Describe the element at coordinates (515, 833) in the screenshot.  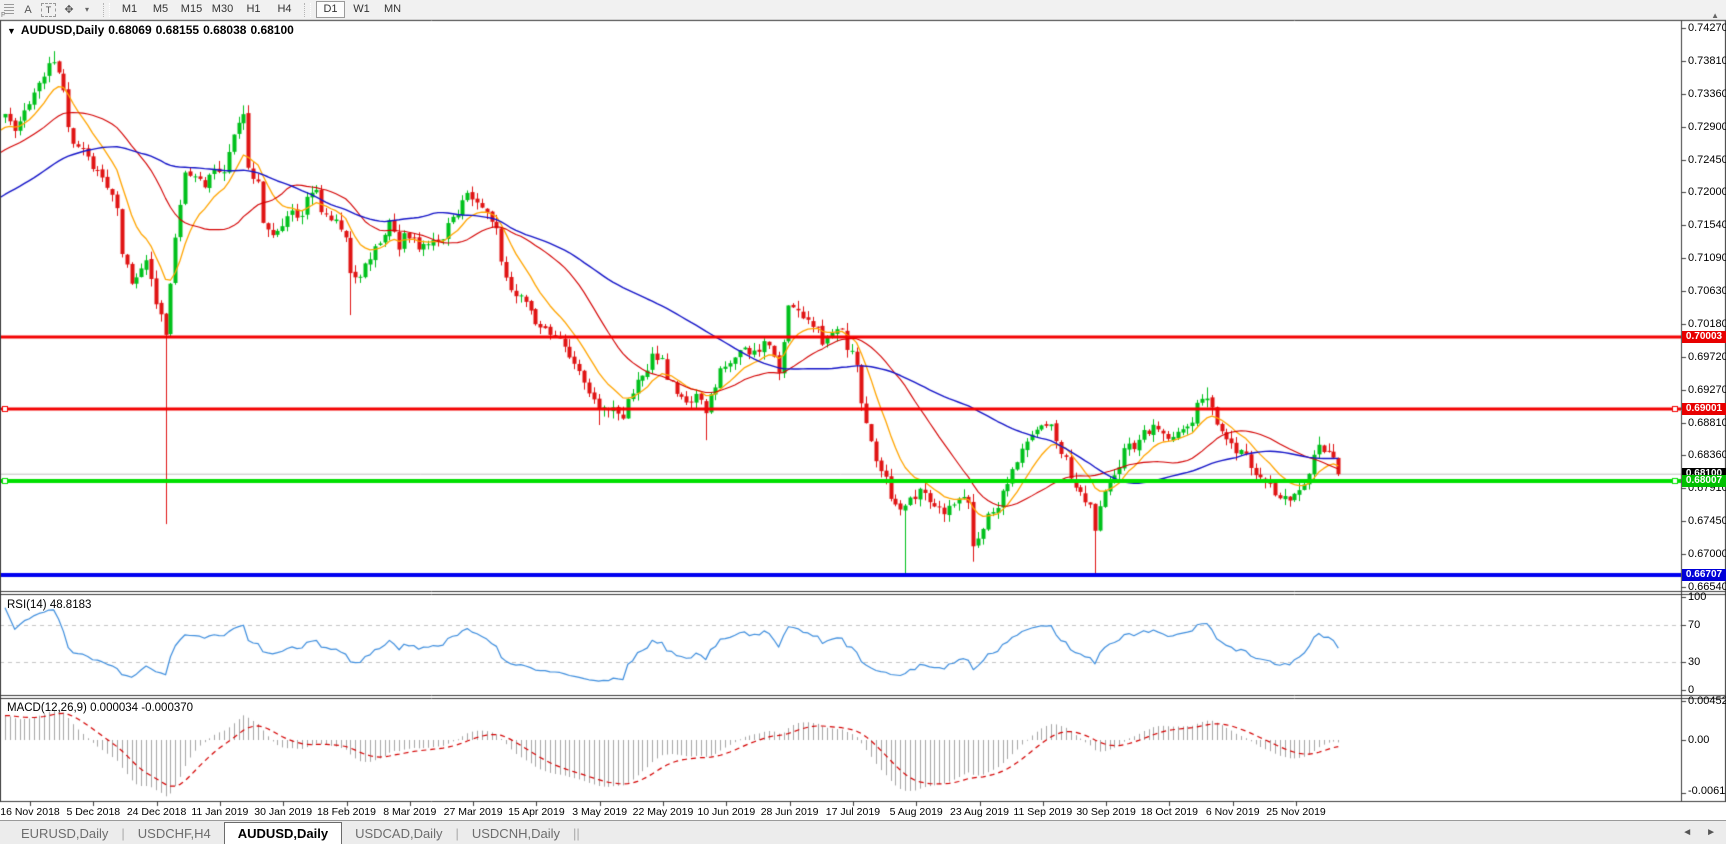
I see `symbol-tab-usdcnh: USDCNH,Daily` at that location.